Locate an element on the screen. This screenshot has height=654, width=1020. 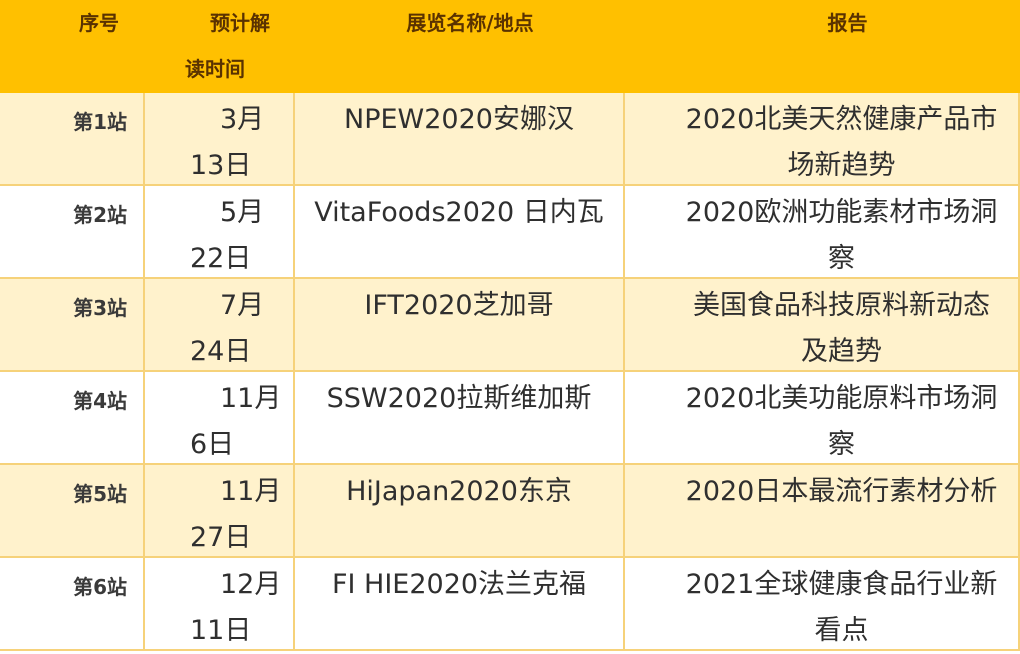
header-time-line1: 预计解 is located at coordinates (240, 23).